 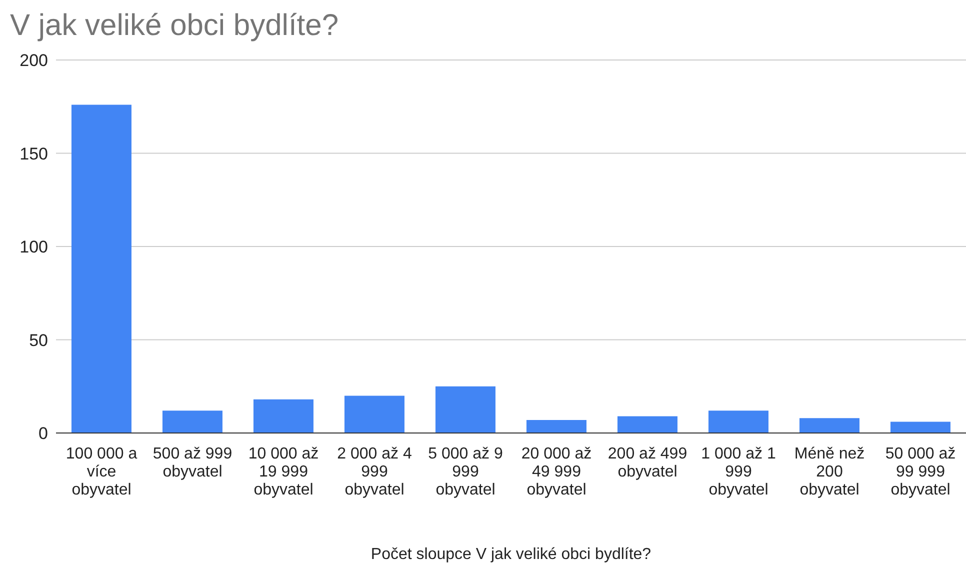 I want to click on y-tick-label: 100, so click(x=34, y=247).